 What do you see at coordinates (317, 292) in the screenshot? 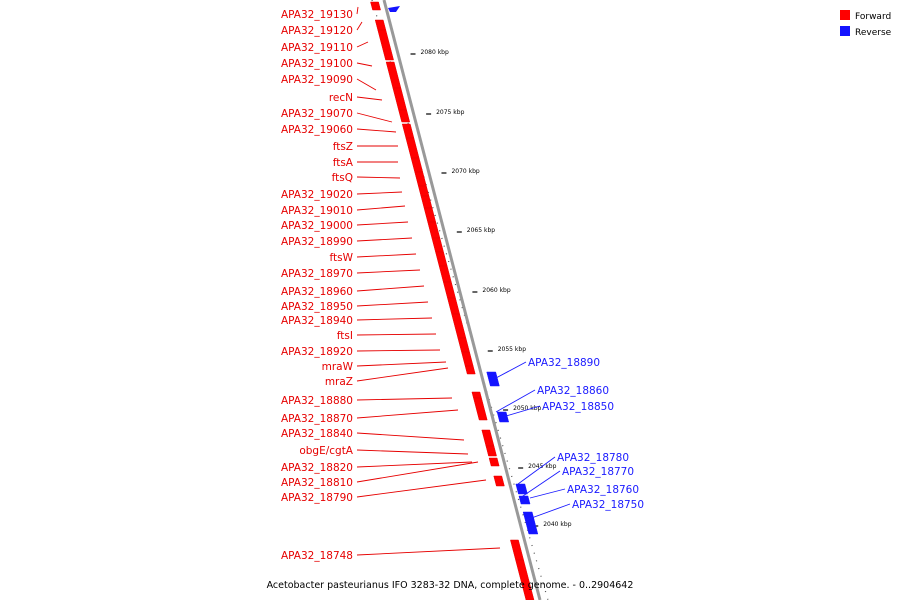
I see `gene-label-forward: APA32_18960` at bounding box center [317, 292].